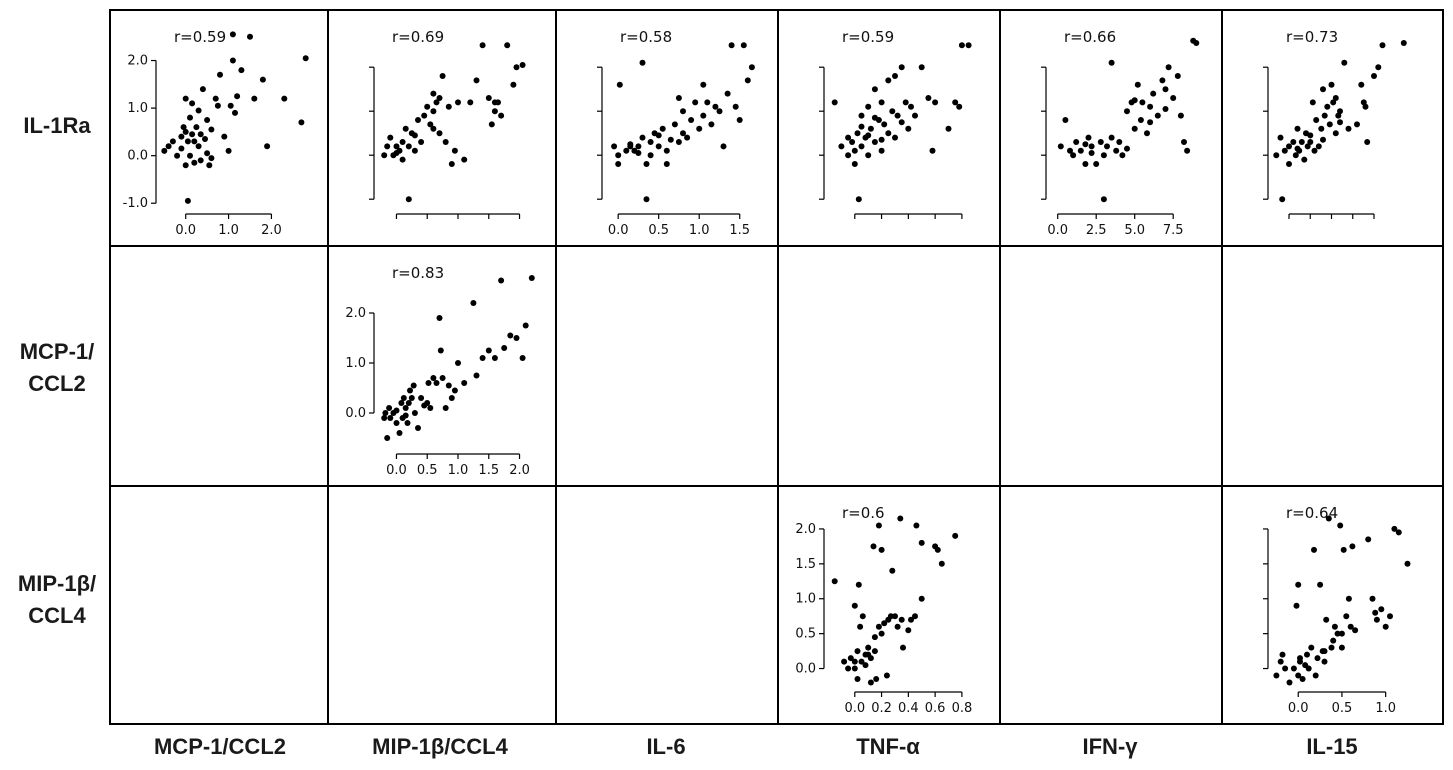 This screenshot has height=770, width=1453. I want to click on scatter-plot-3: r=0.59, so click(895, 123).